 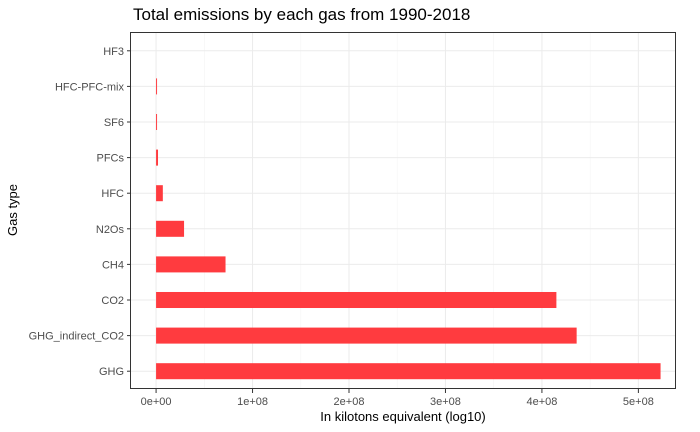 What do you see at coordinates (170, 228) in the screenshot?
I see `bar-n2os` at bounding box center [170, 228].